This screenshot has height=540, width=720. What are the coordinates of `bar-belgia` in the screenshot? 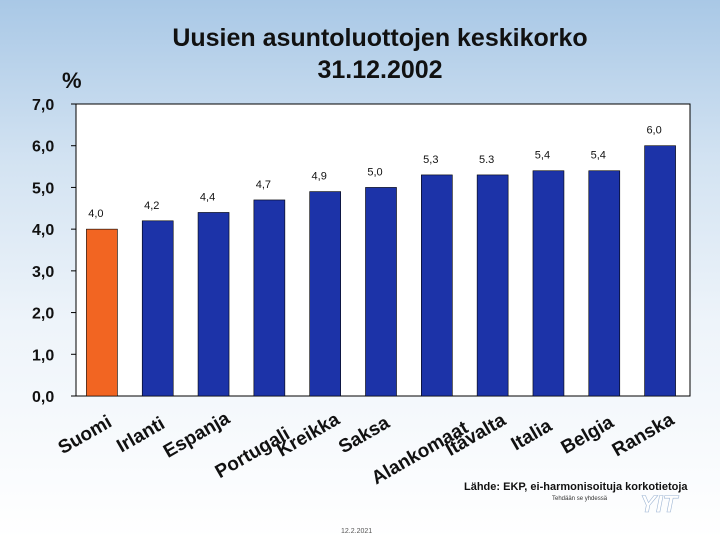 It's located at (604, 283).